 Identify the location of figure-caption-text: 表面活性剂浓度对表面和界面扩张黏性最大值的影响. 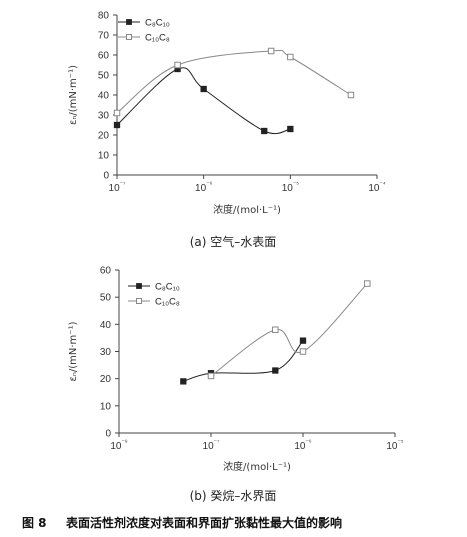
(203, 522).